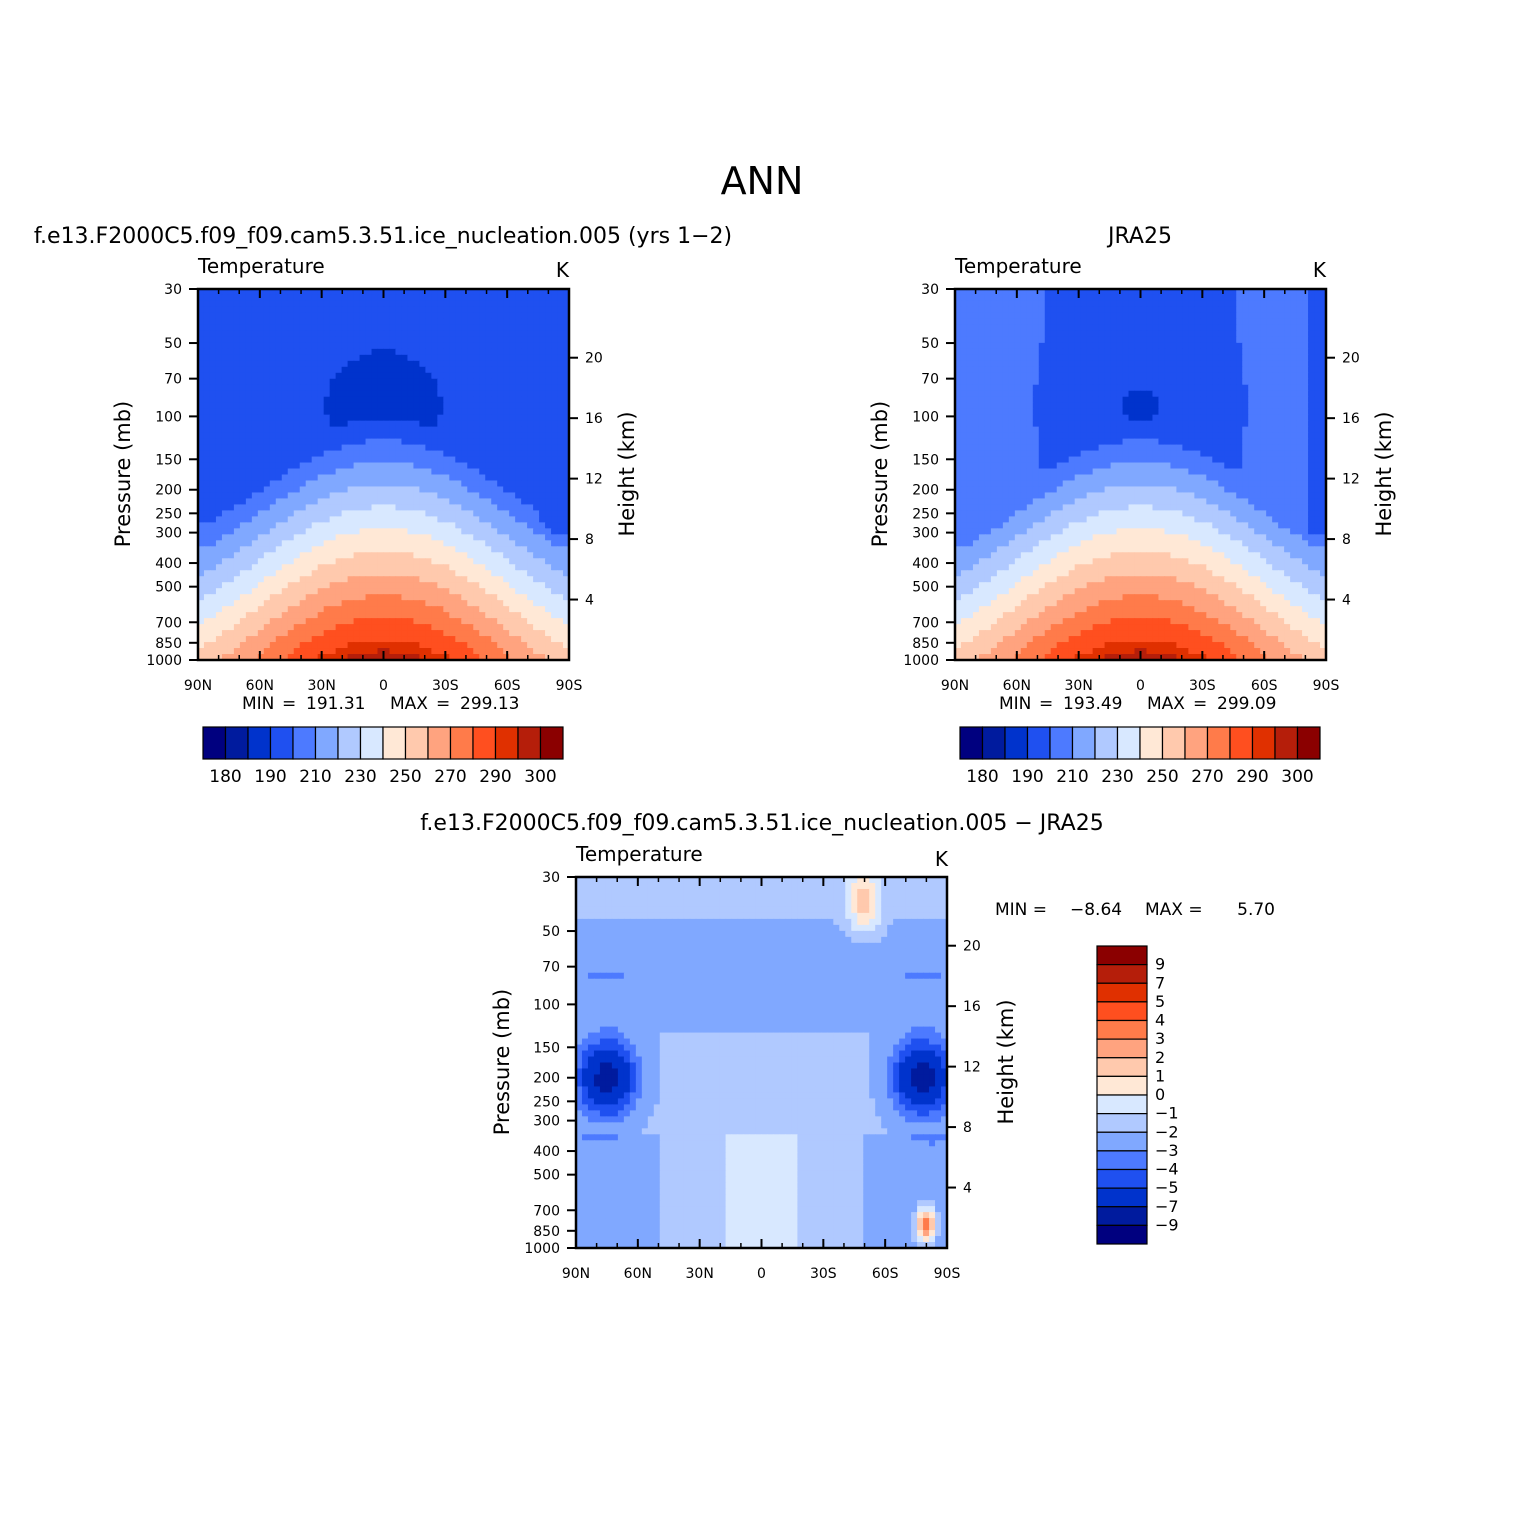 The image size is (1524, 1524). I want to click on page-title: ANN, so click(762, 181).